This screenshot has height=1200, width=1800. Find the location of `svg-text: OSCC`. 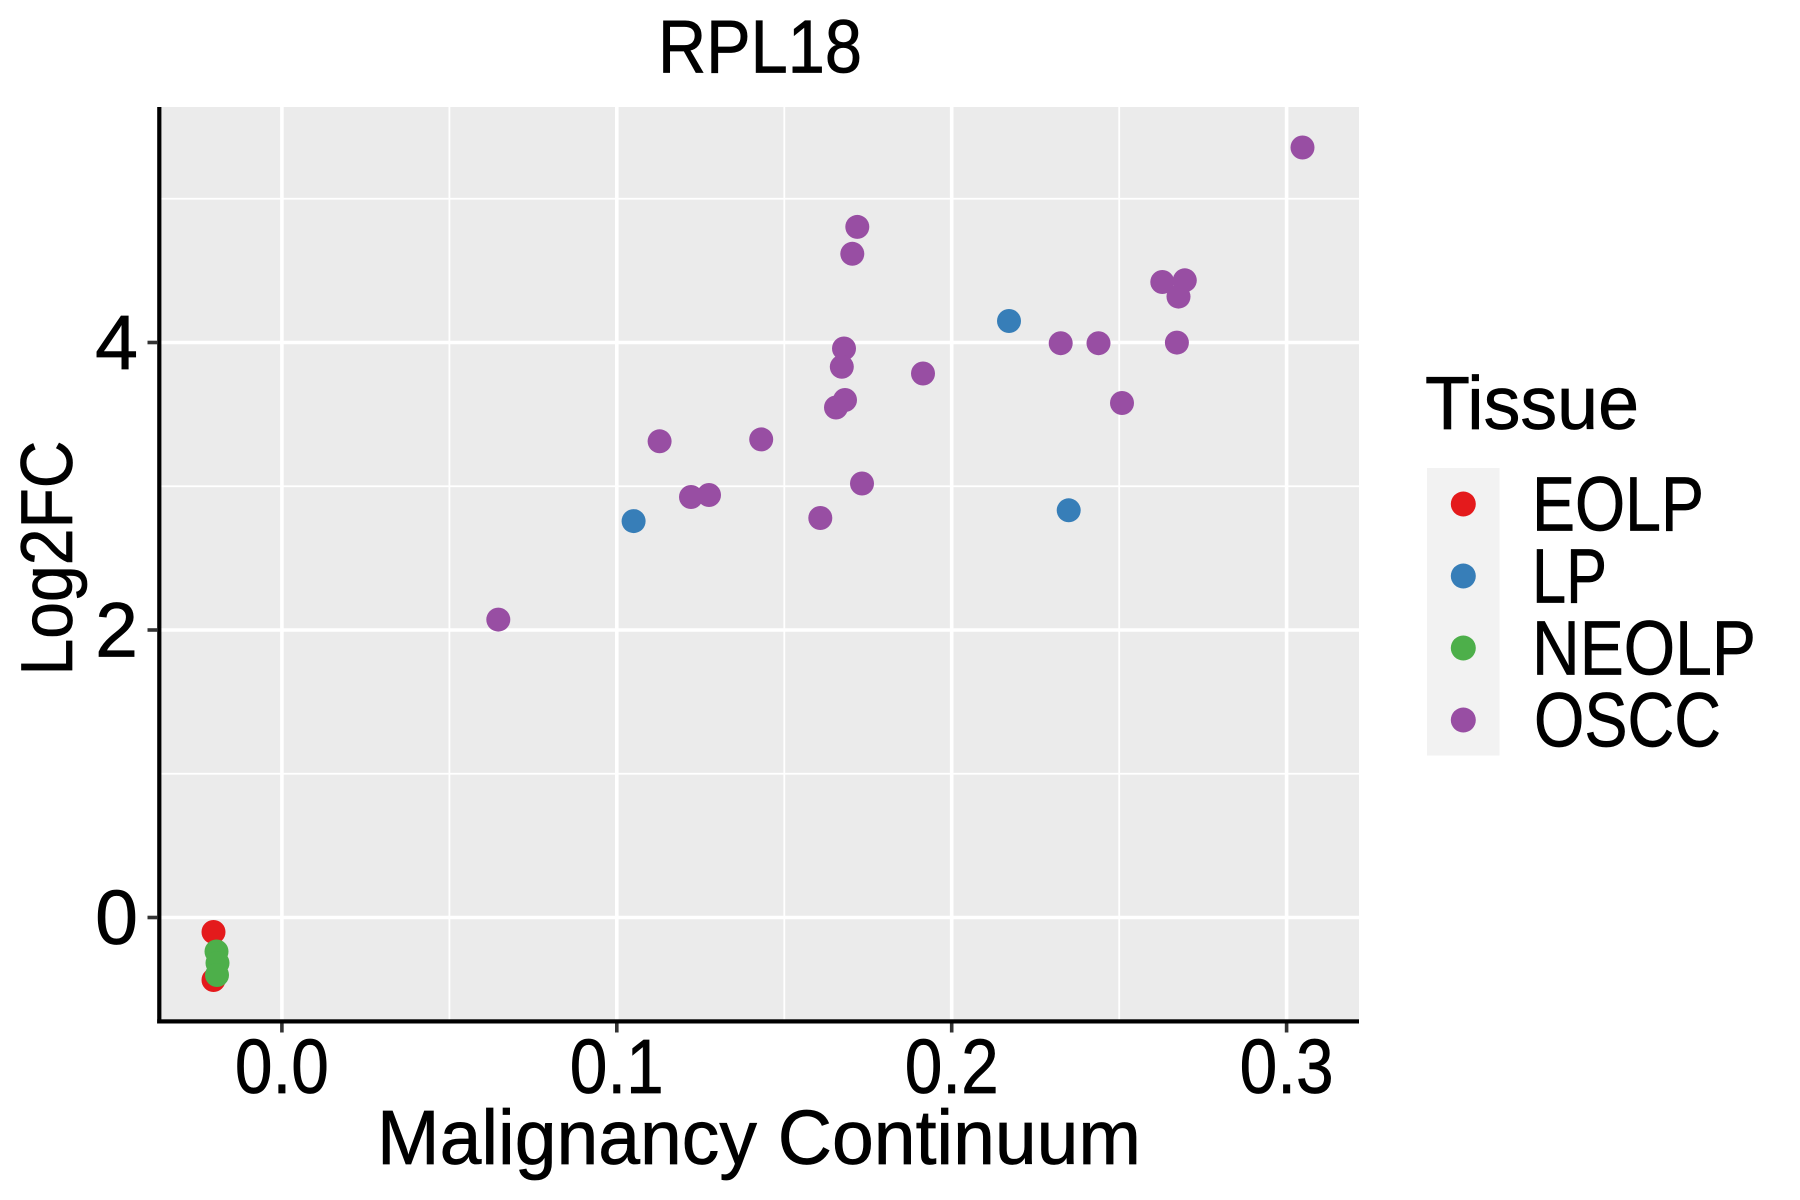

svg-text: OSCC is located at coordinates (1627, 721).